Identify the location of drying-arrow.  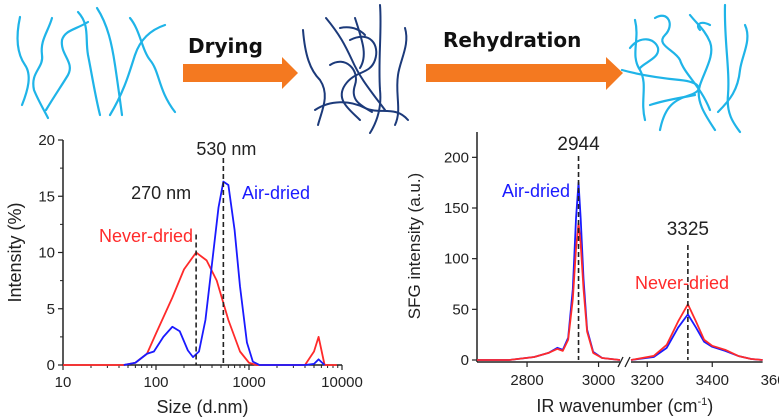
(240, 73).